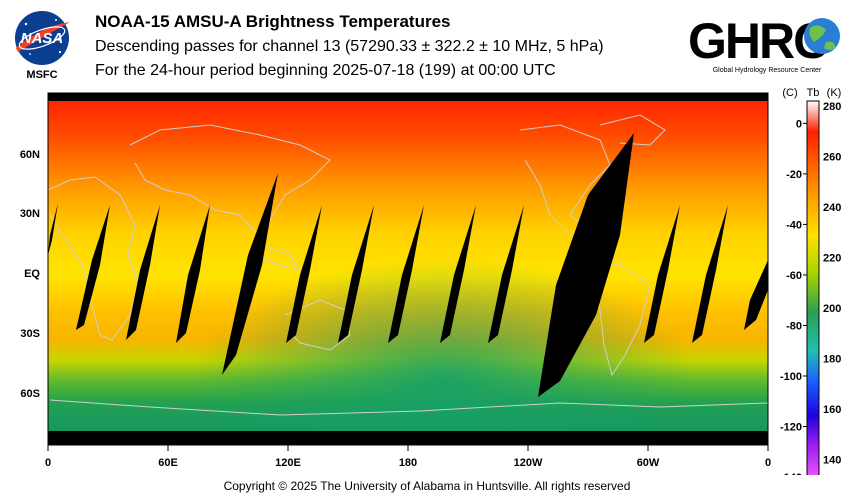 This screenshot has height=502, width=854. Describe the element at coordinates (42, 38) in the screenshot. I see `nasa-wordmark: NASA` at that location.